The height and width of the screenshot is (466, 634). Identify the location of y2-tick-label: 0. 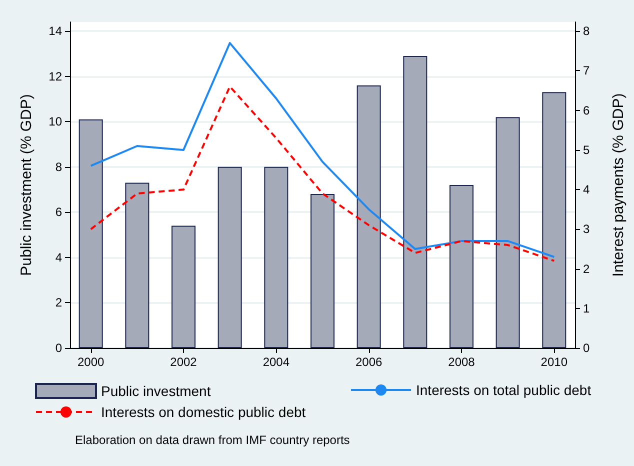
(586, 348).